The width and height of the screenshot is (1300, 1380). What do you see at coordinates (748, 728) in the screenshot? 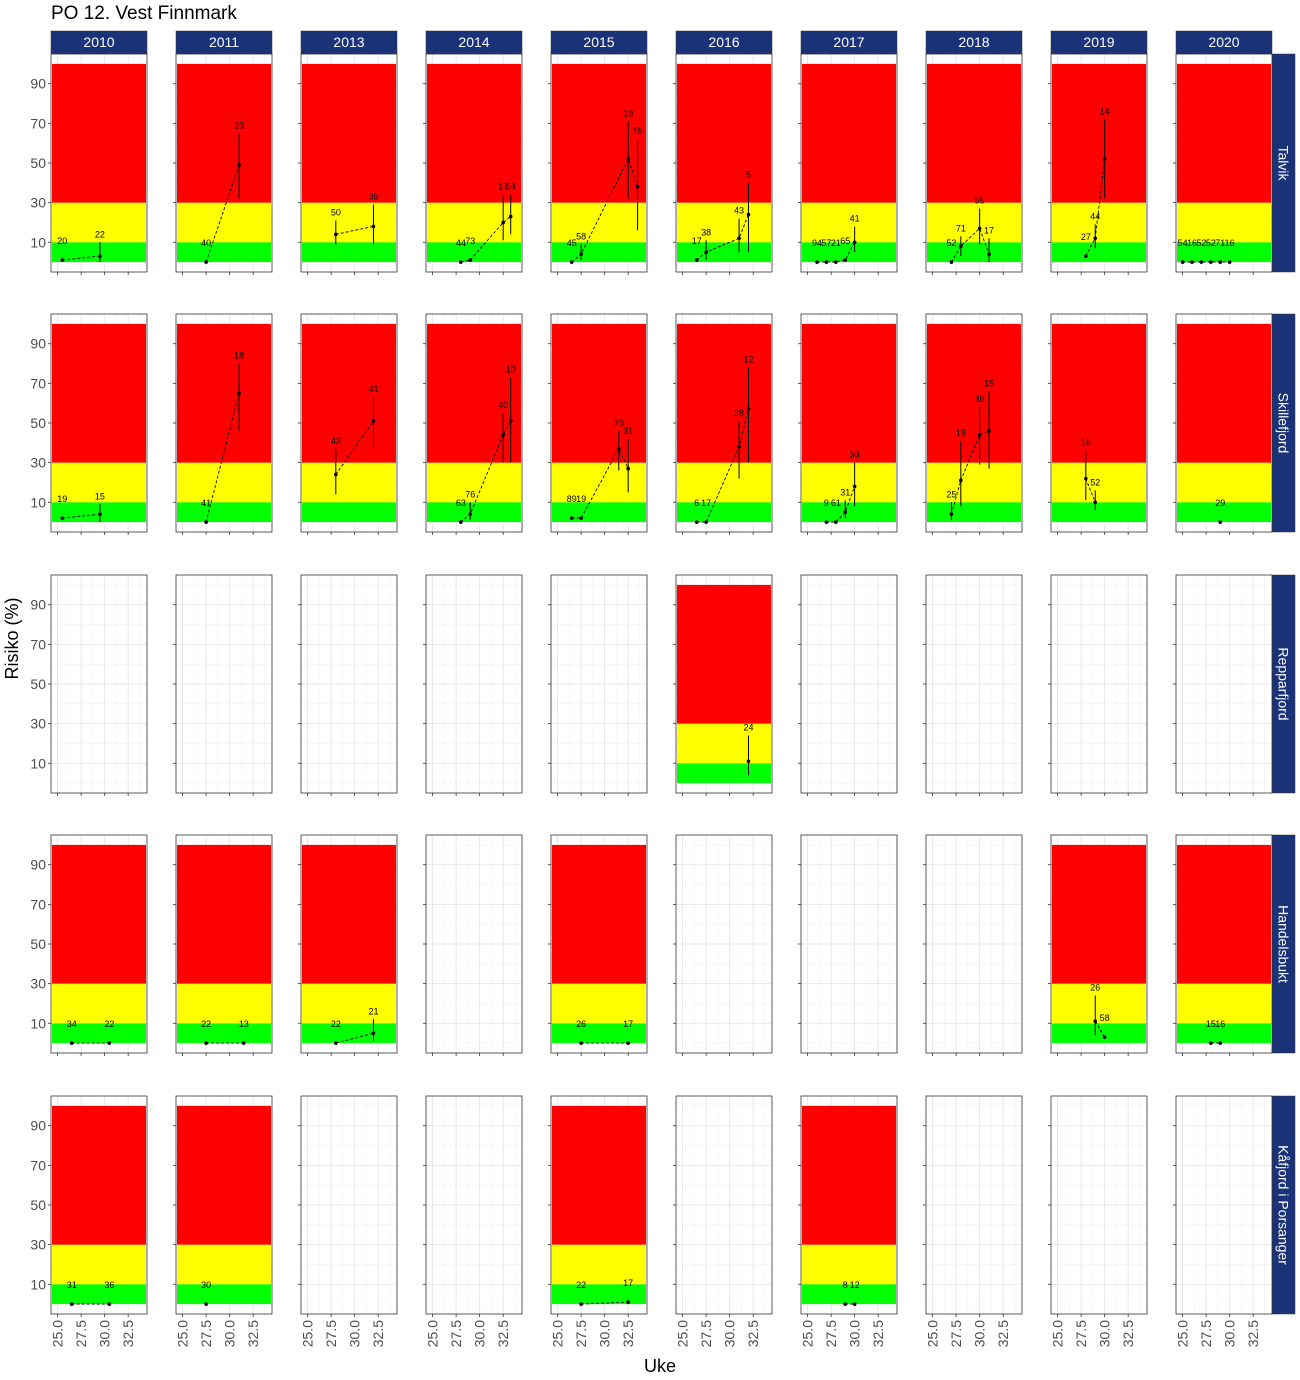
I see `data-label: 24` at bounding box center [748, 728].